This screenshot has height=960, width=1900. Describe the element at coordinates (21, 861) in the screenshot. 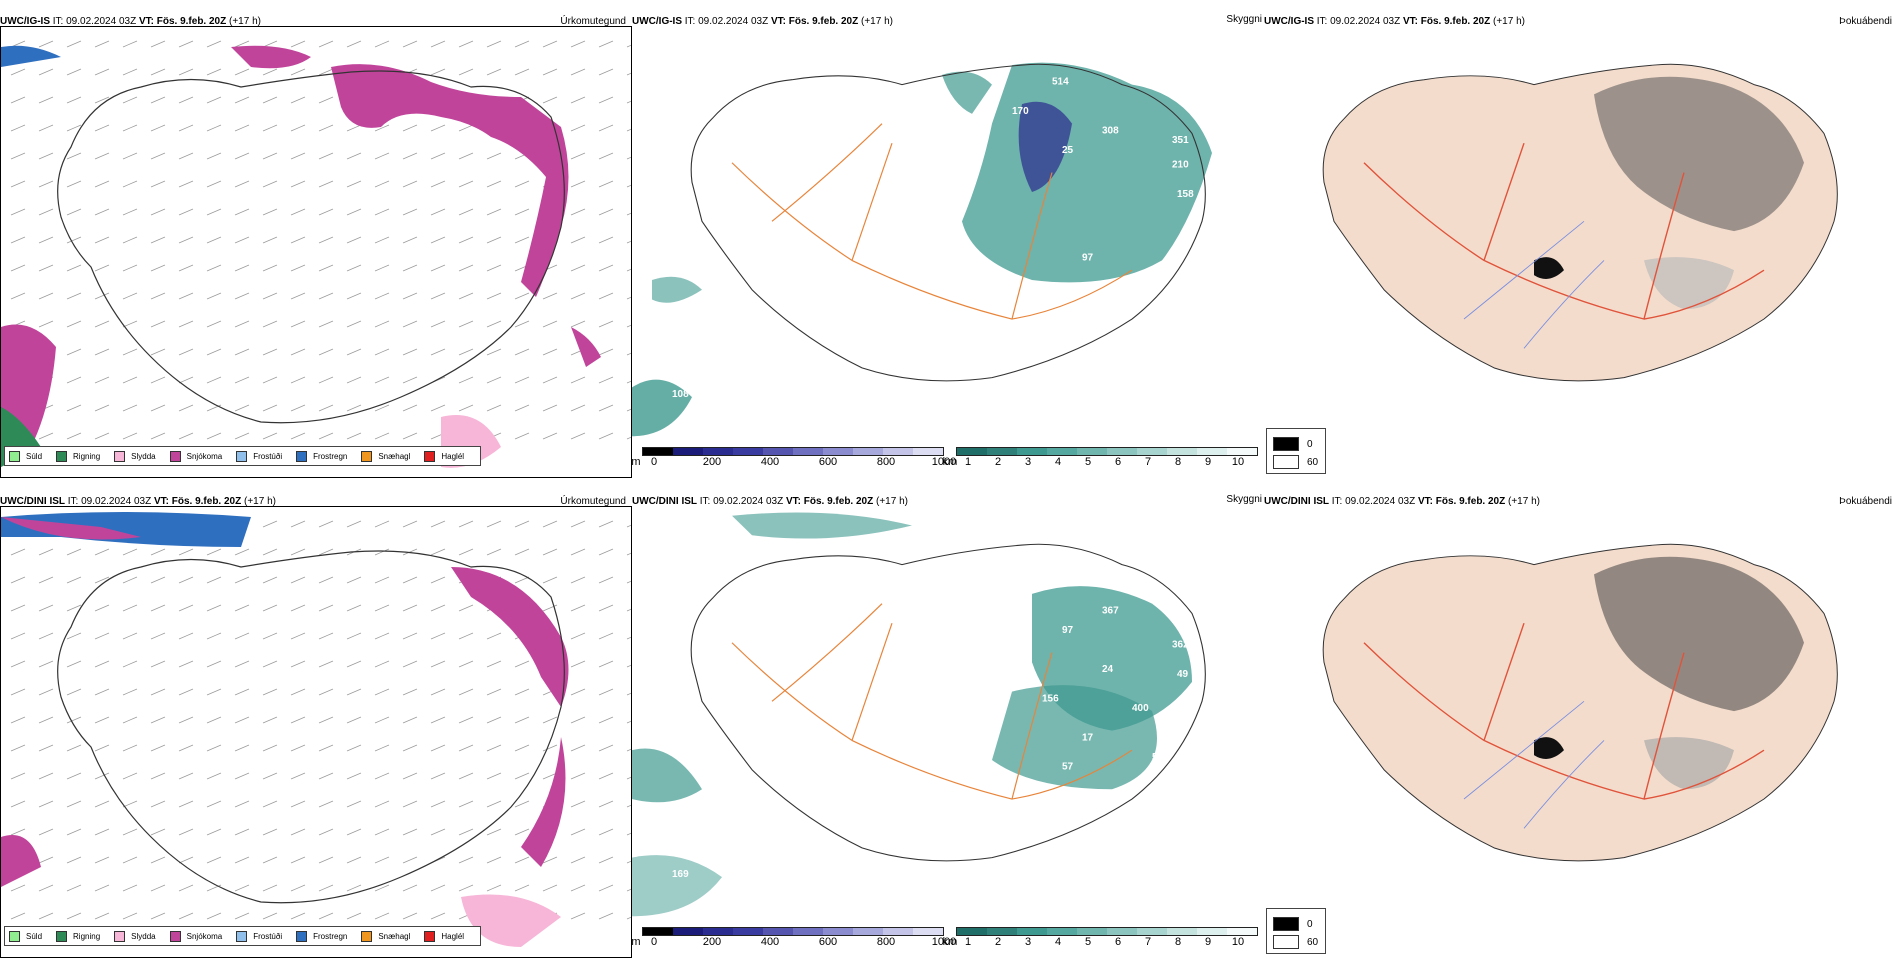

I see `precip-area` at that location.